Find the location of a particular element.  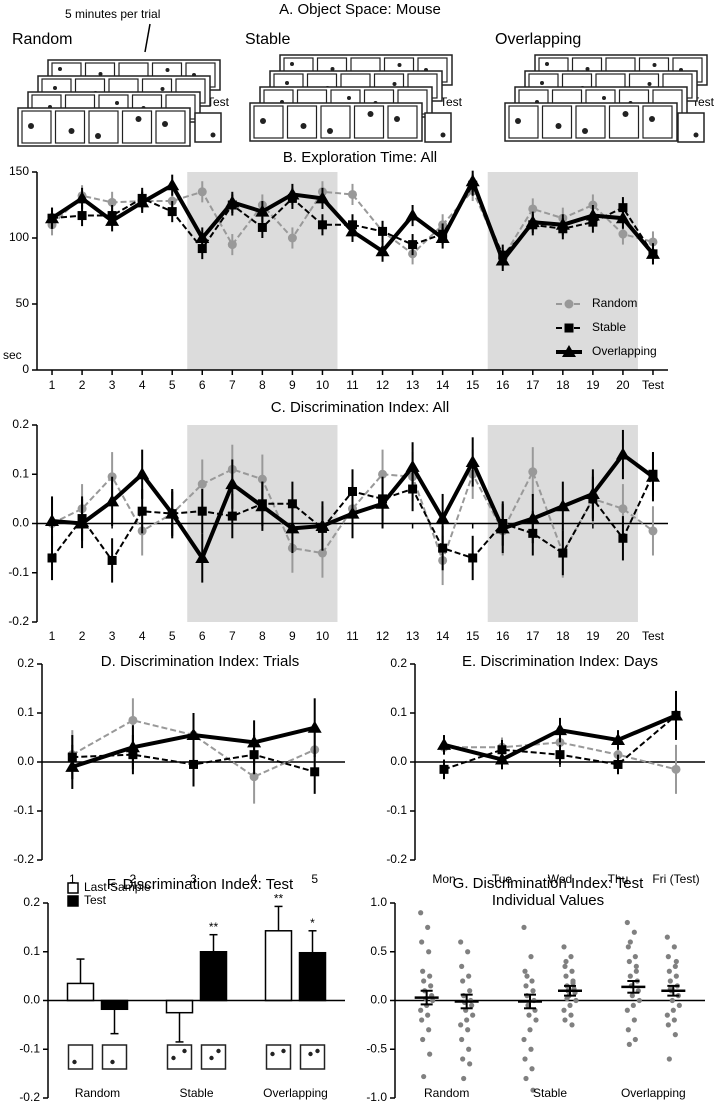

chart-title: B. Exploration Time: All is located at coordinates (360, 157).